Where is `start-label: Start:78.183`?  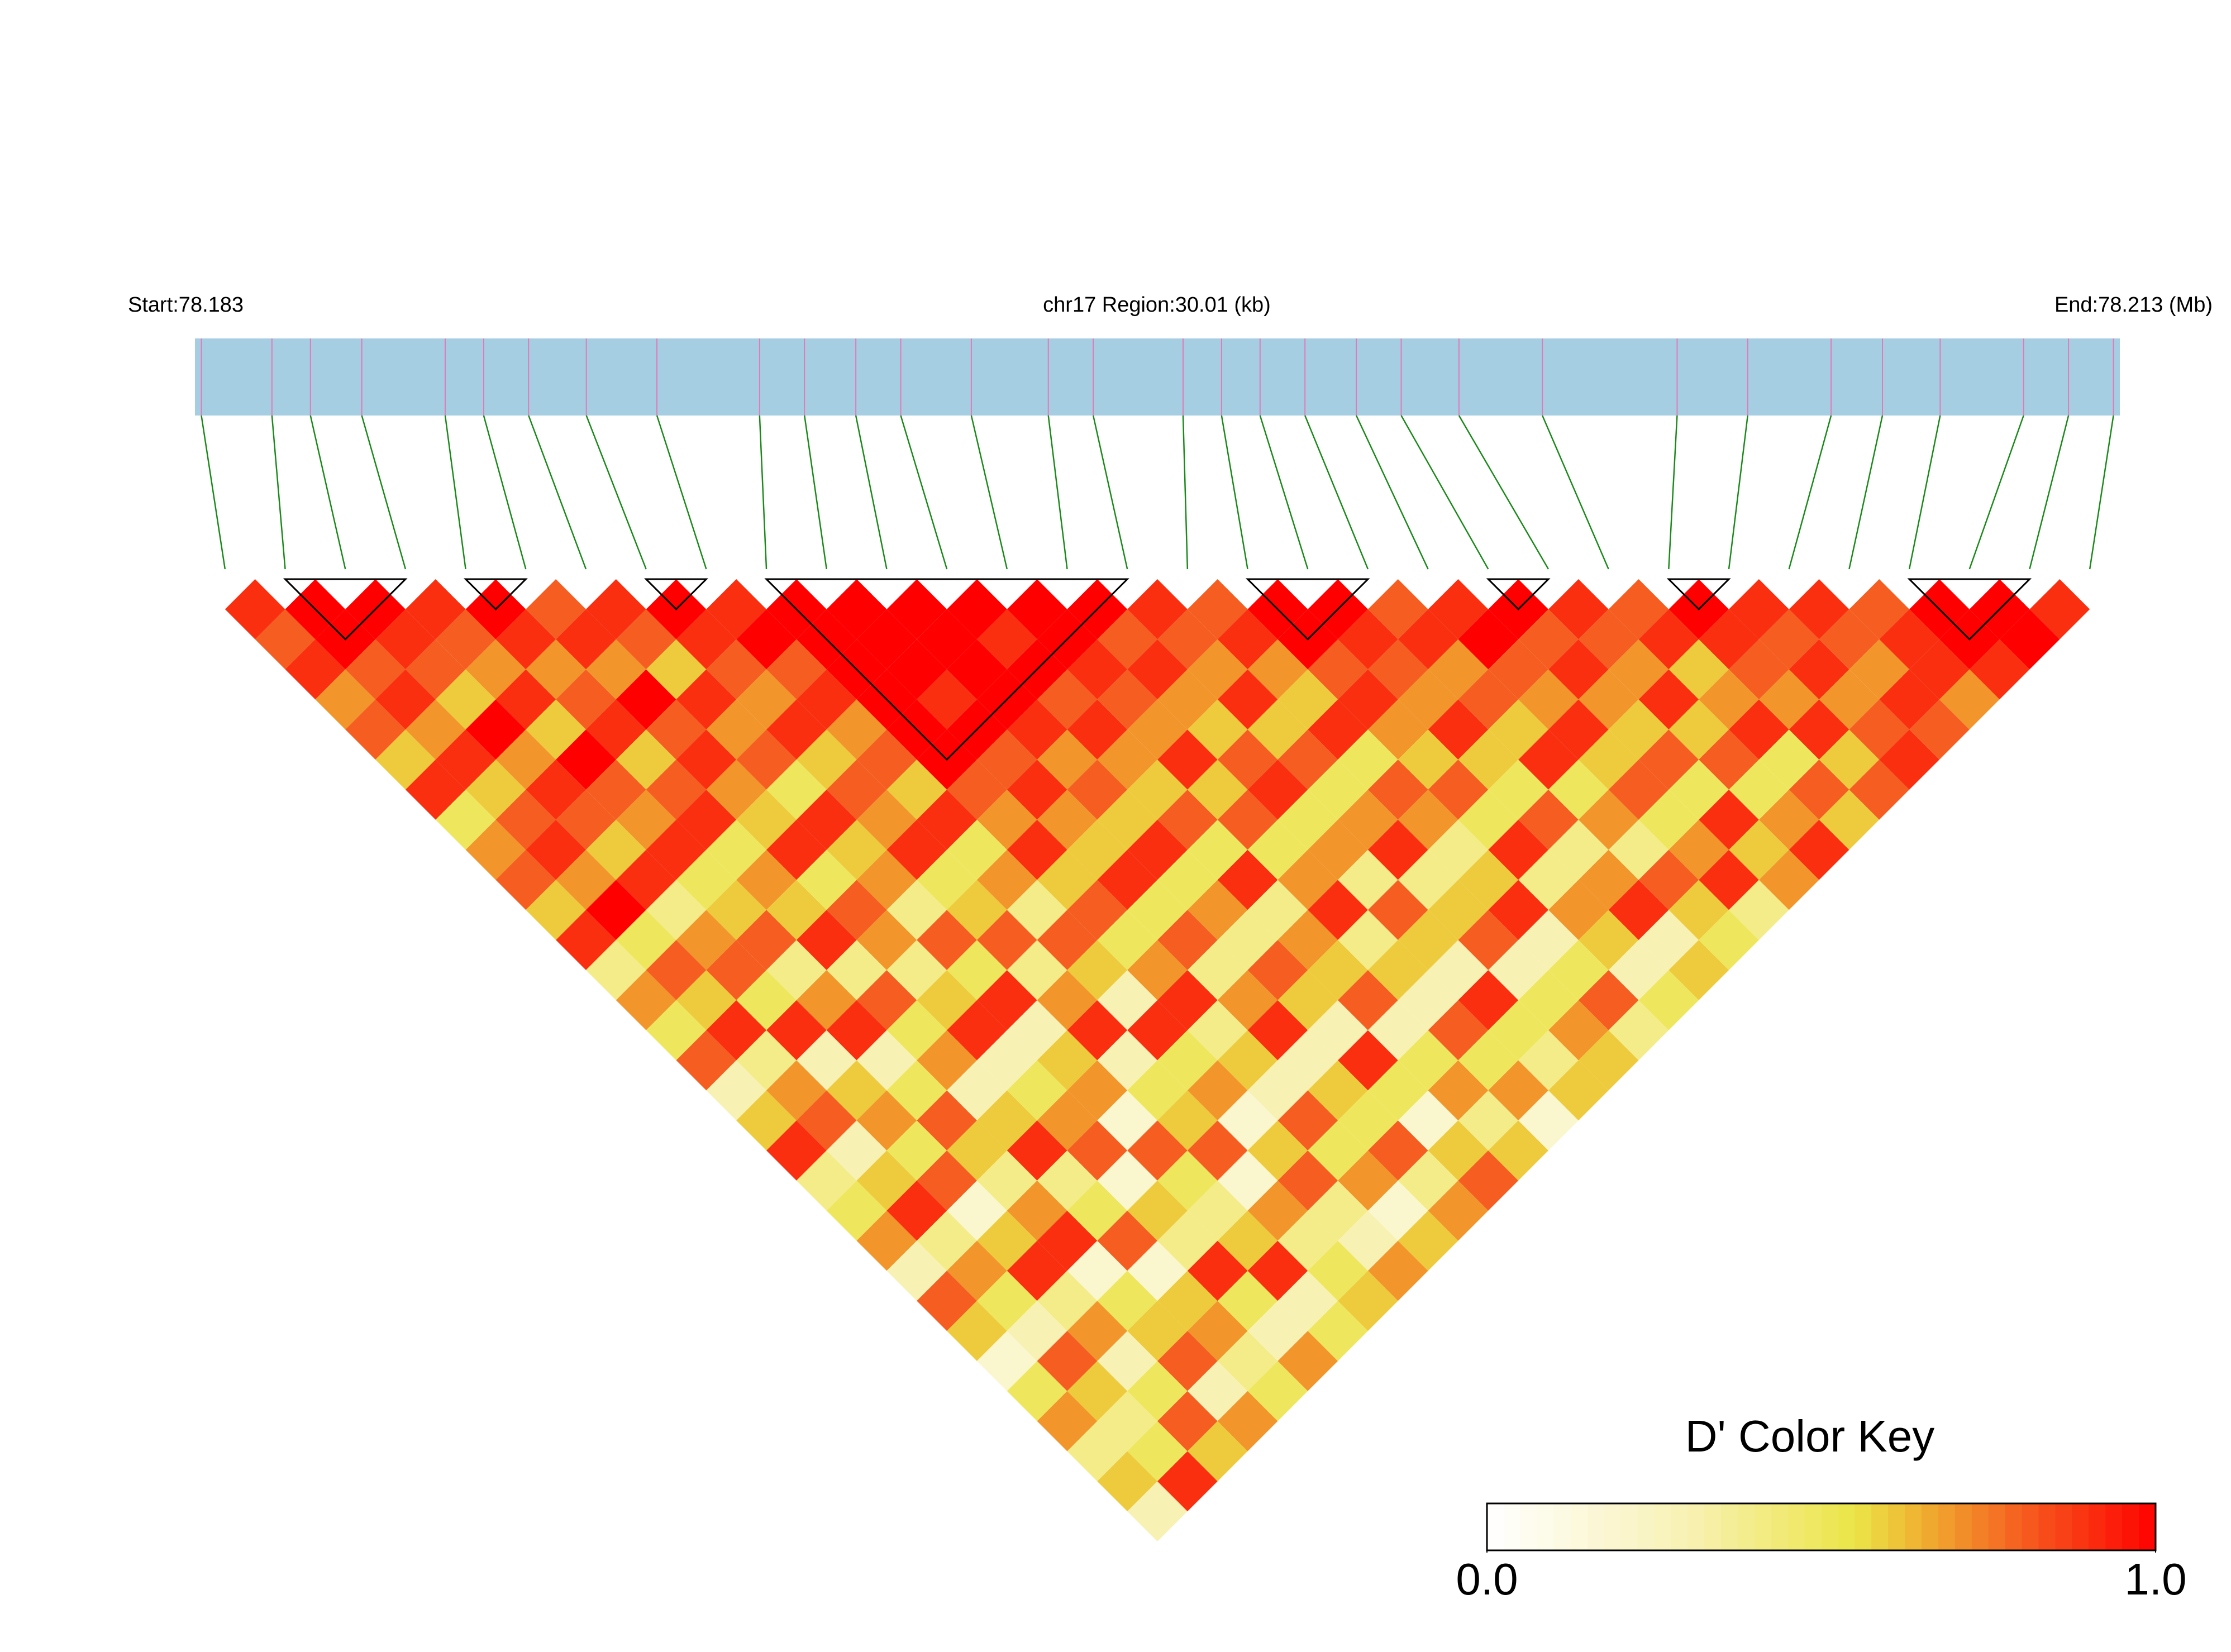
start-label: Start:78.183 is located at coordinates (186, 305).